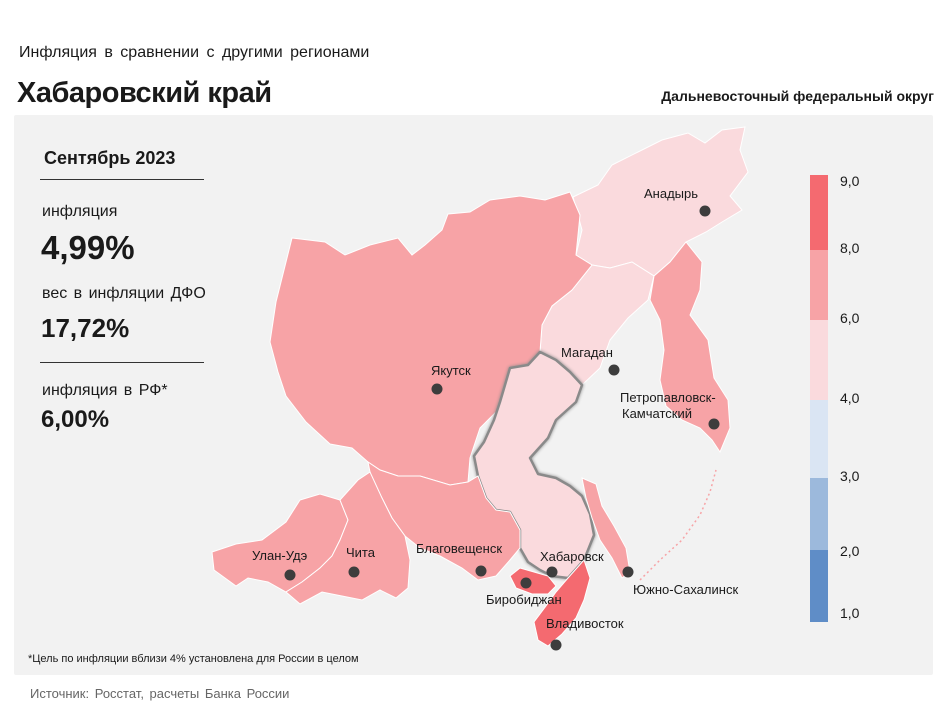 Image resolution: width=950 pixels, height=713 pixels. I want to click on divider-bottom, so click(122, 362).